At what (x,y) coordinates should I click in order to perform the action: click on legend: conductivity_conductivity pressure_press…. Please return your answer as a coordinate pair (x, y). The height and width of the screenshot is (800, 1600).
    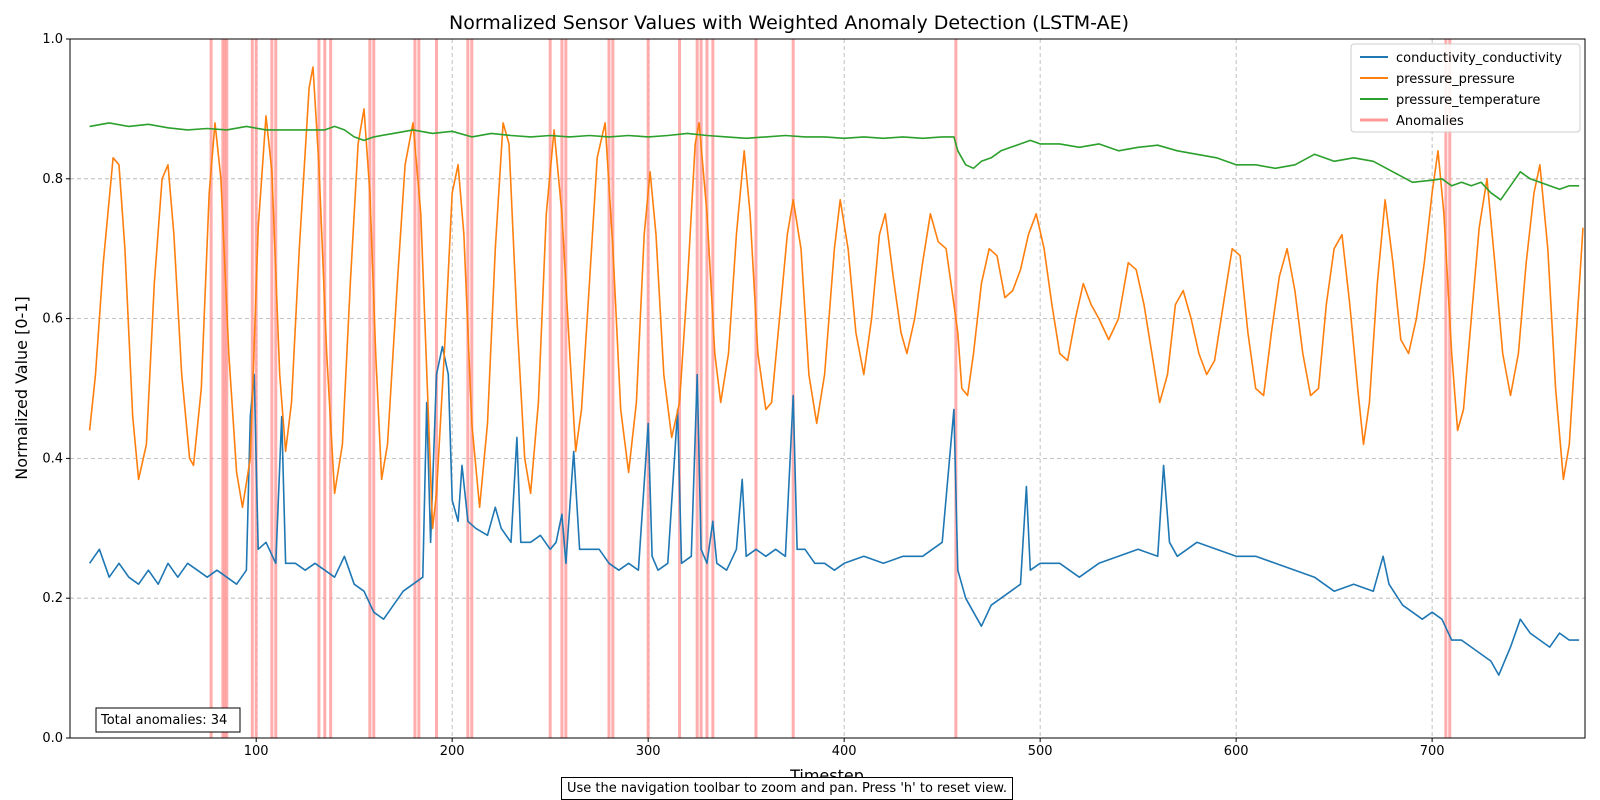
    Looking at the image, I should click on (1465, 88).